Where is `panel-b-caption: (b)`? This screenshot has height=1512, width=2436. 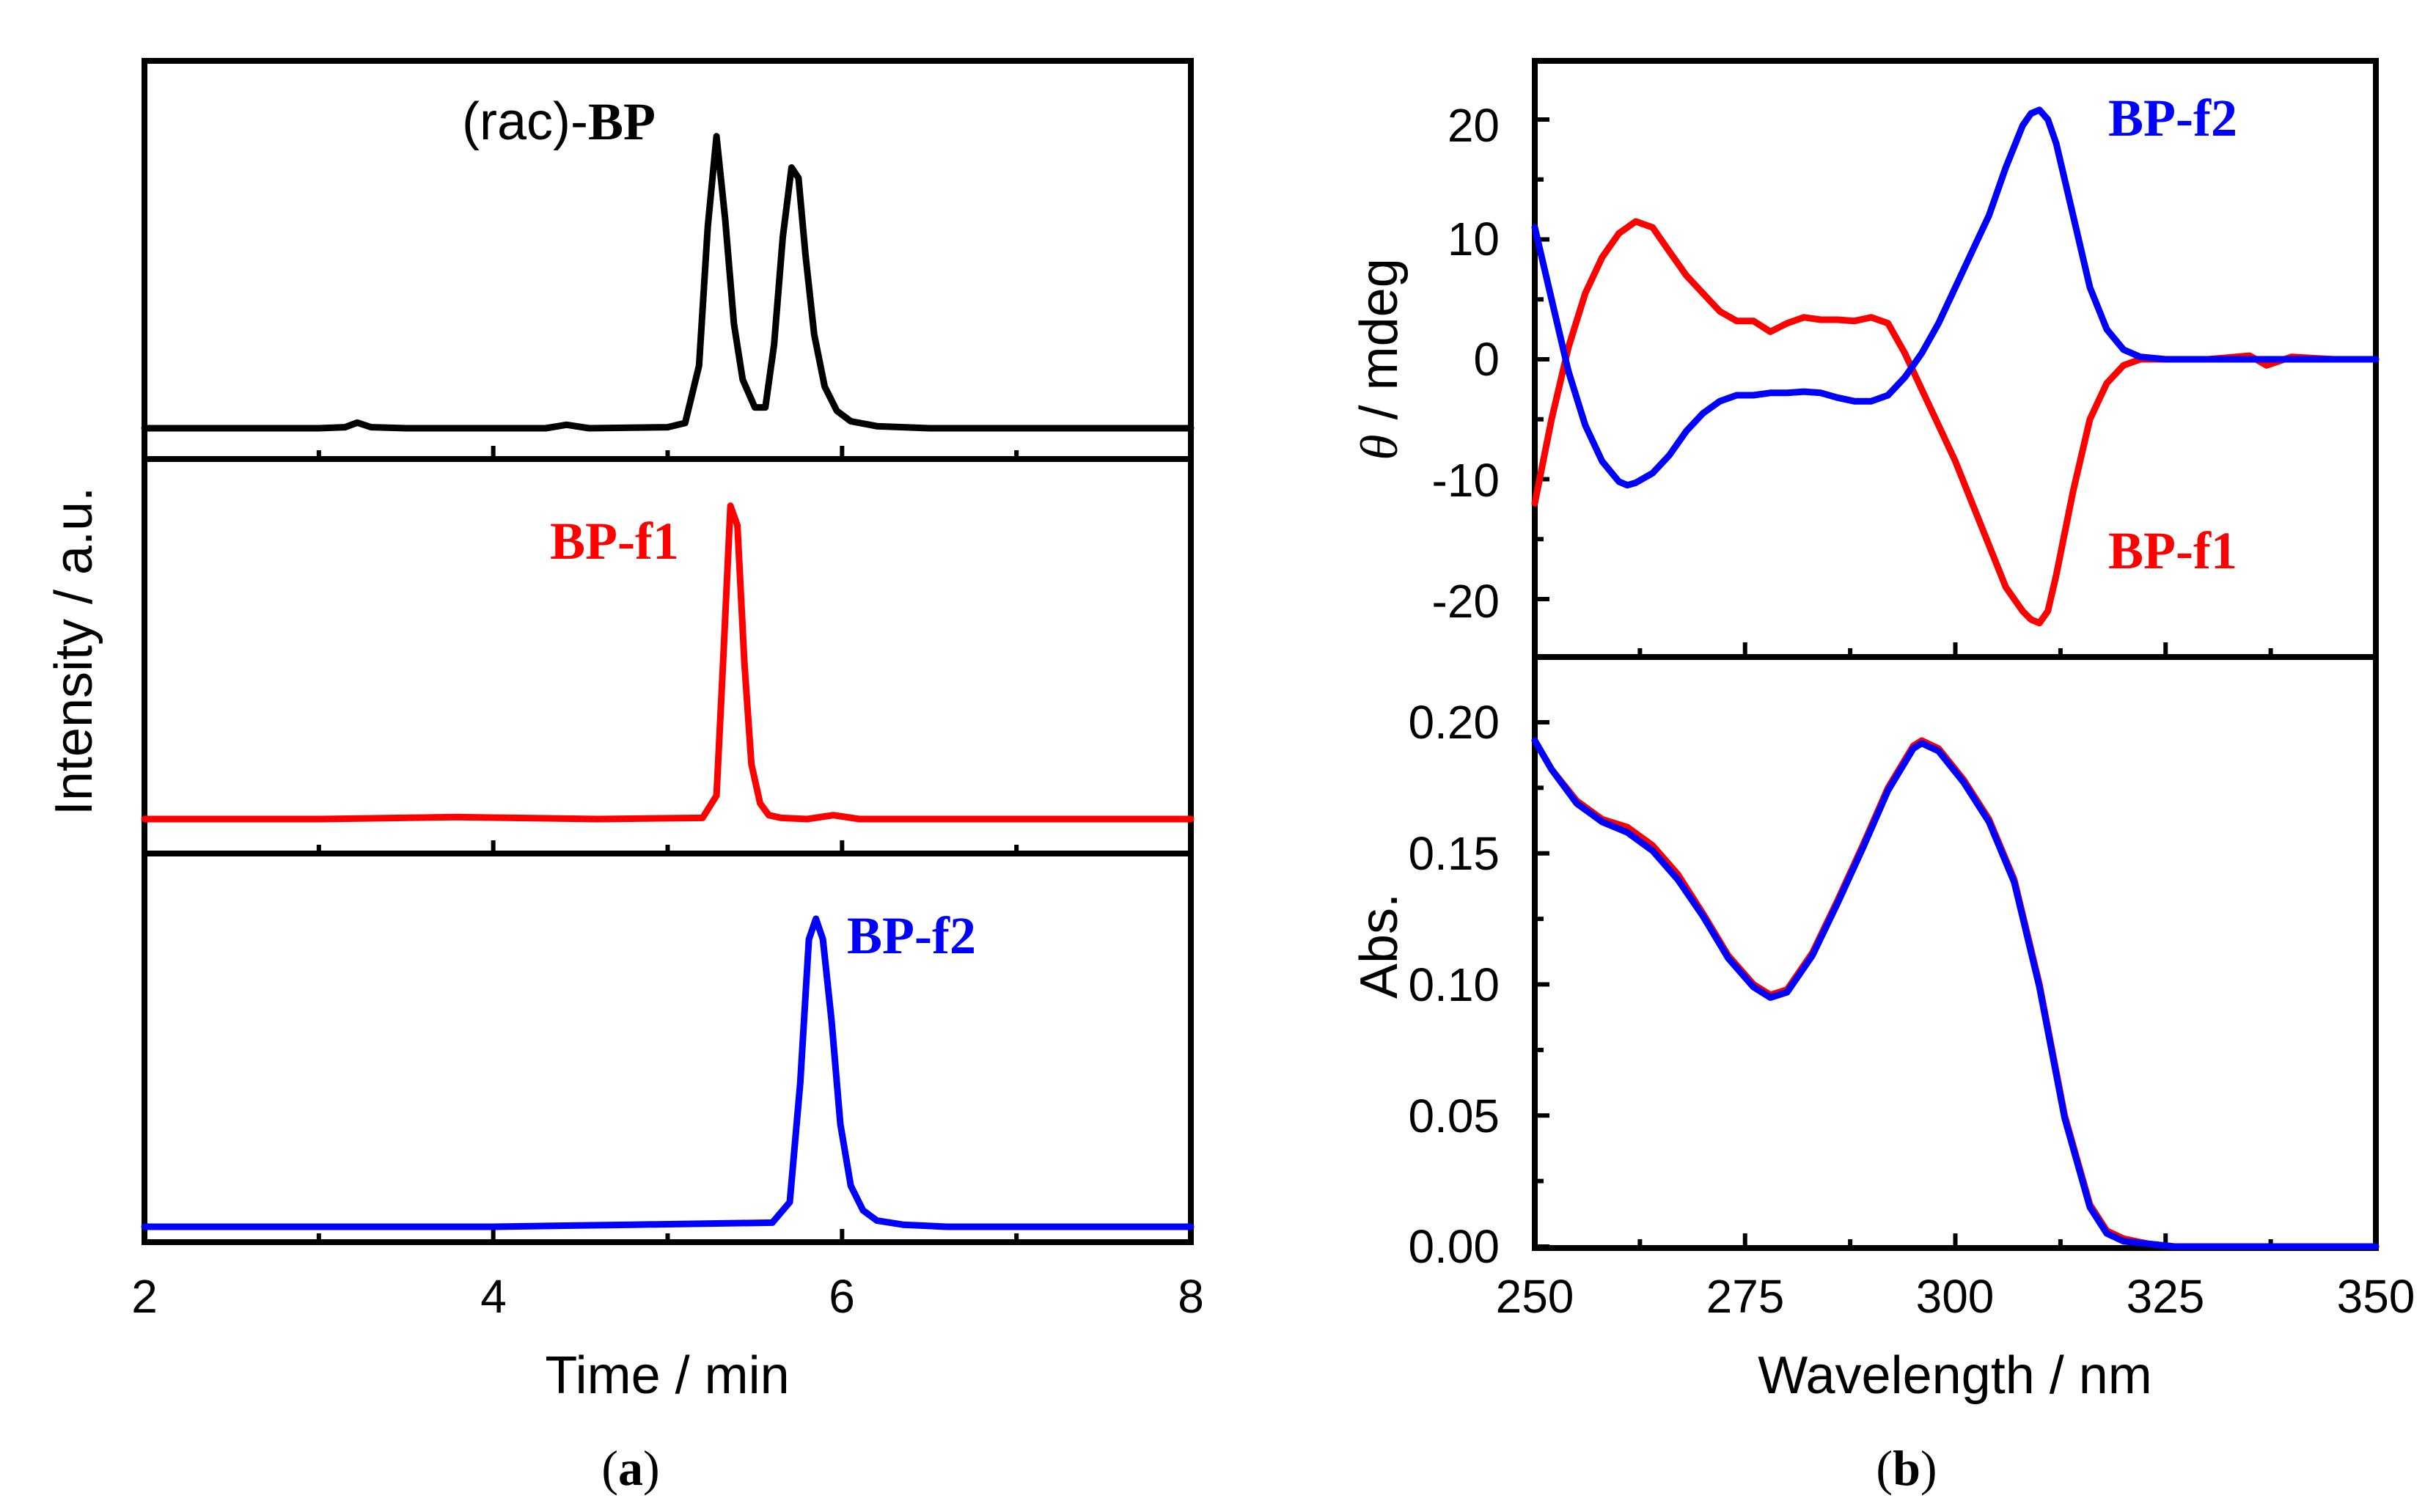 panel-b-caption: (b) is located at coordinates (1907, 1468).